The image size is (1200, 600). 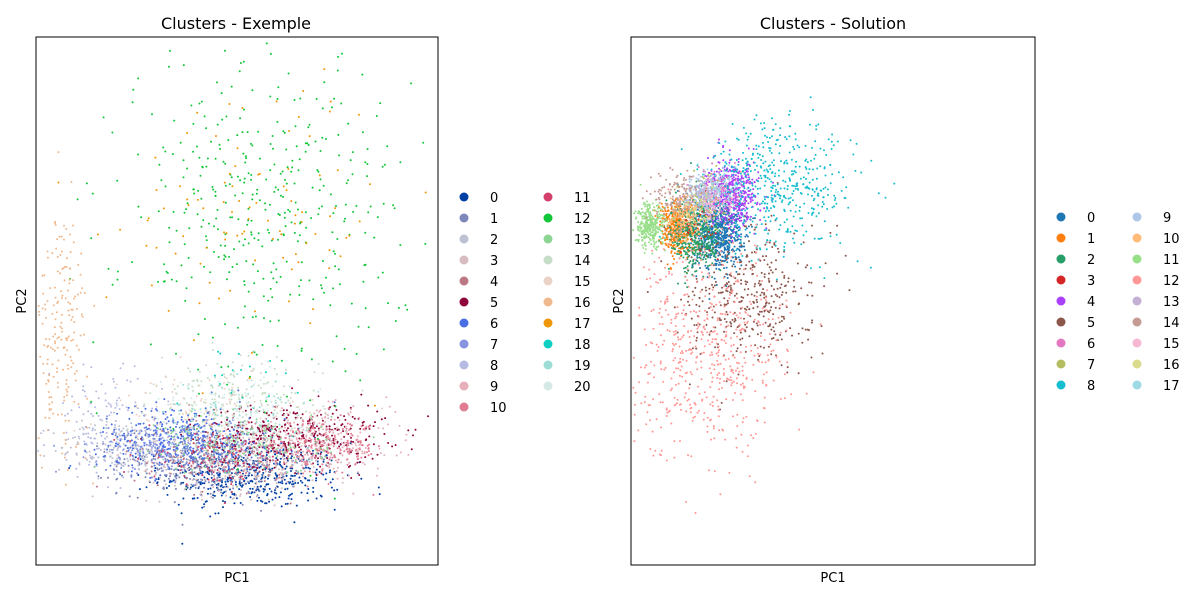 What do you see at coordinates (582, 261) in the screenshot?
I see `legend-label: 14` at bounding box center [582, 261].